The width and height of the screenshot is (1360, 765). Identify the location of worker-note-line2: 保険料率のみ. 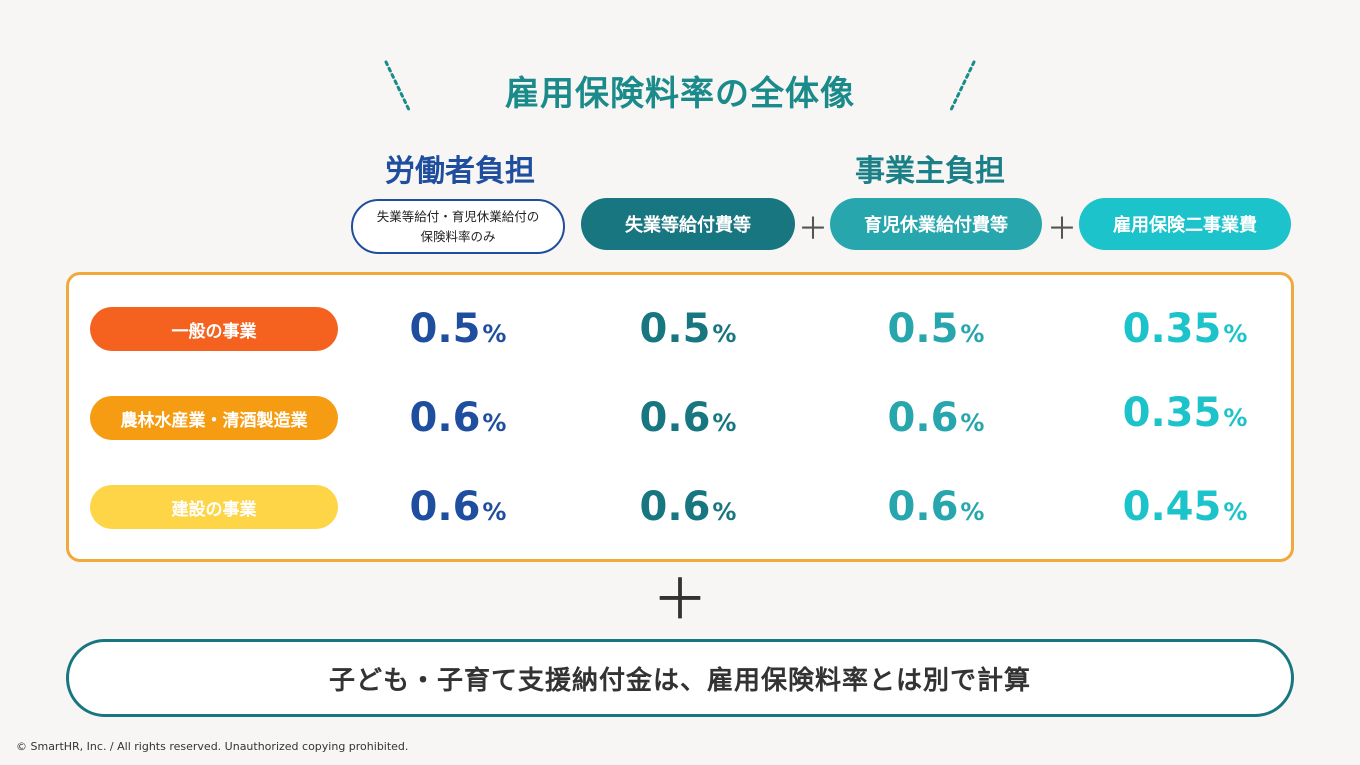
(458, 236).